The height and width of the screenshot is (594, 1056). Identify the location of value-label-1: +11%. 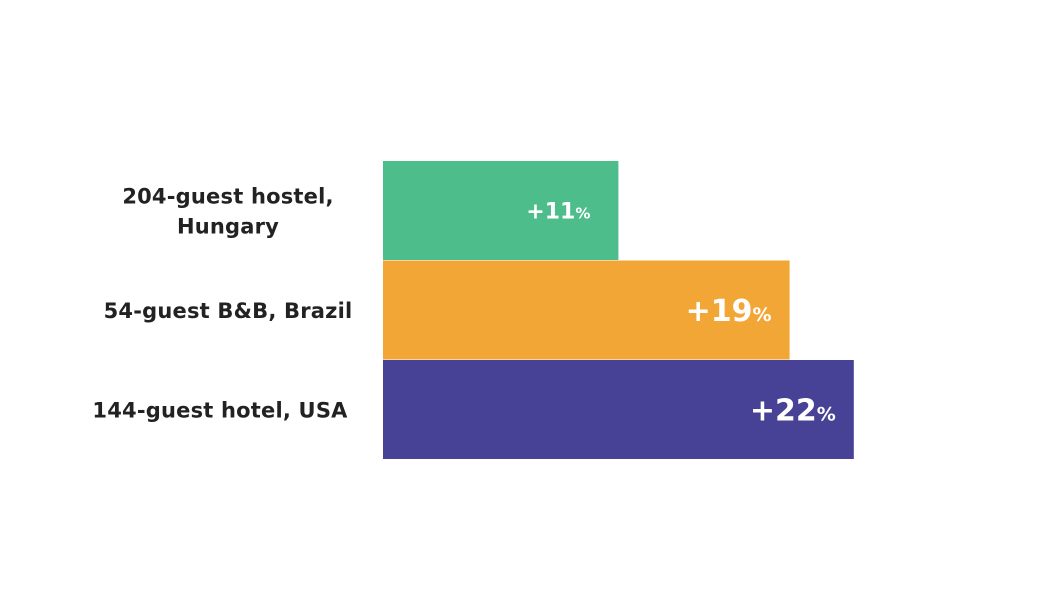
(558, 212).